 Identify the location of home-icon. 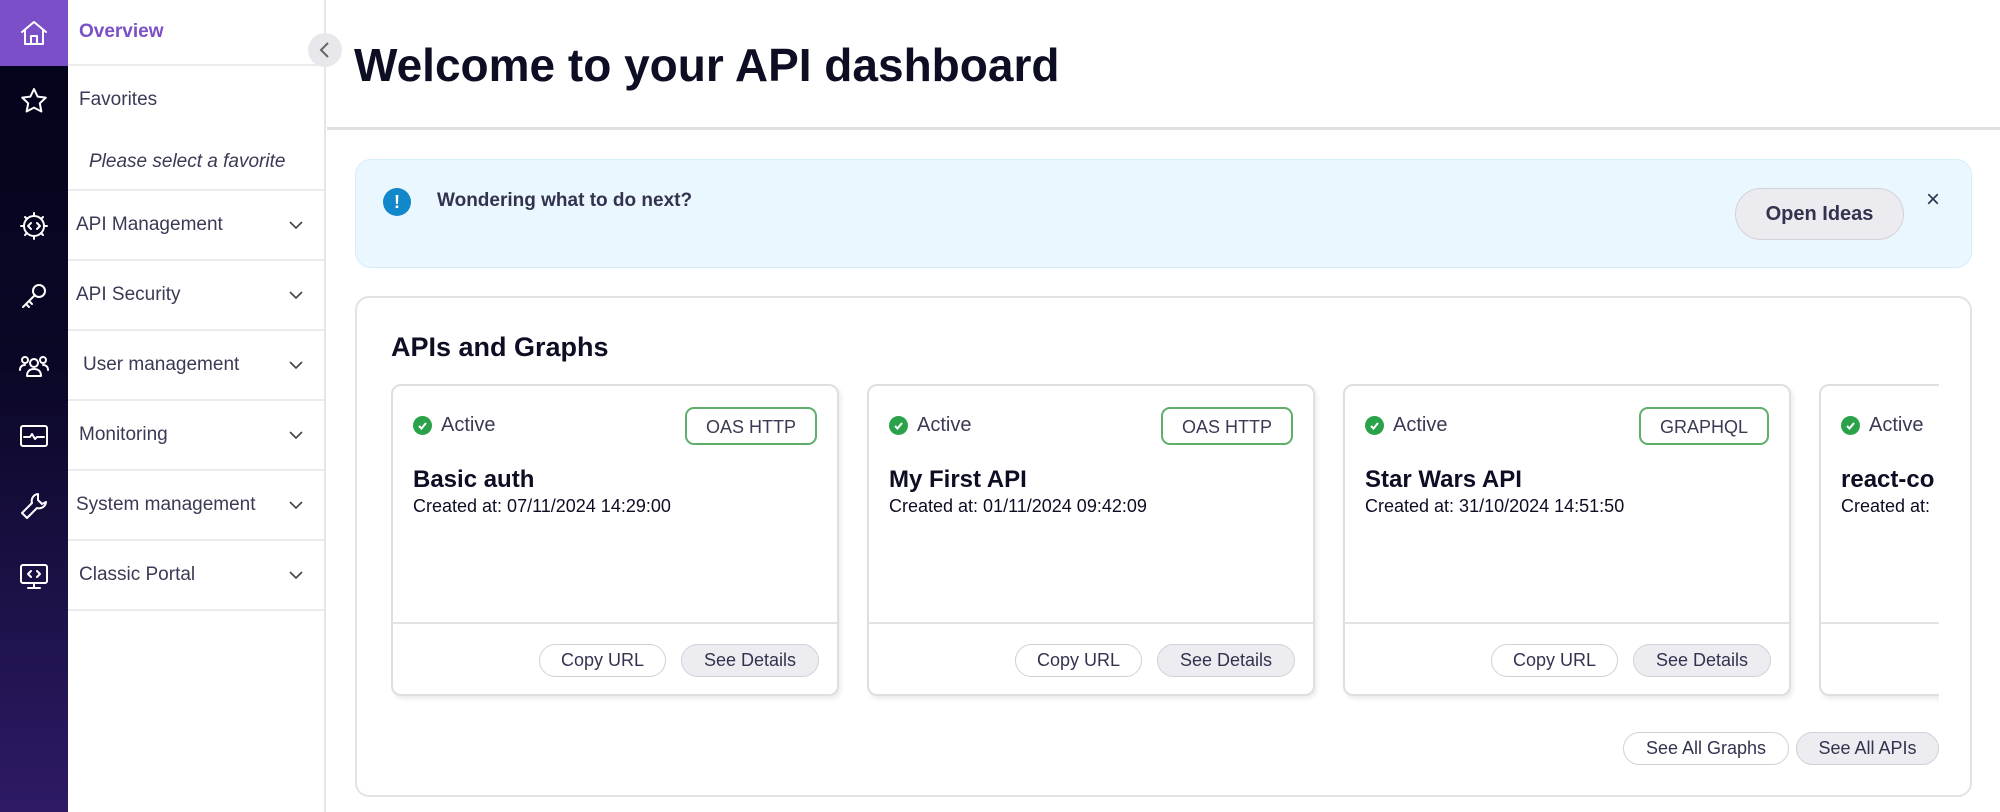
(34, 33).